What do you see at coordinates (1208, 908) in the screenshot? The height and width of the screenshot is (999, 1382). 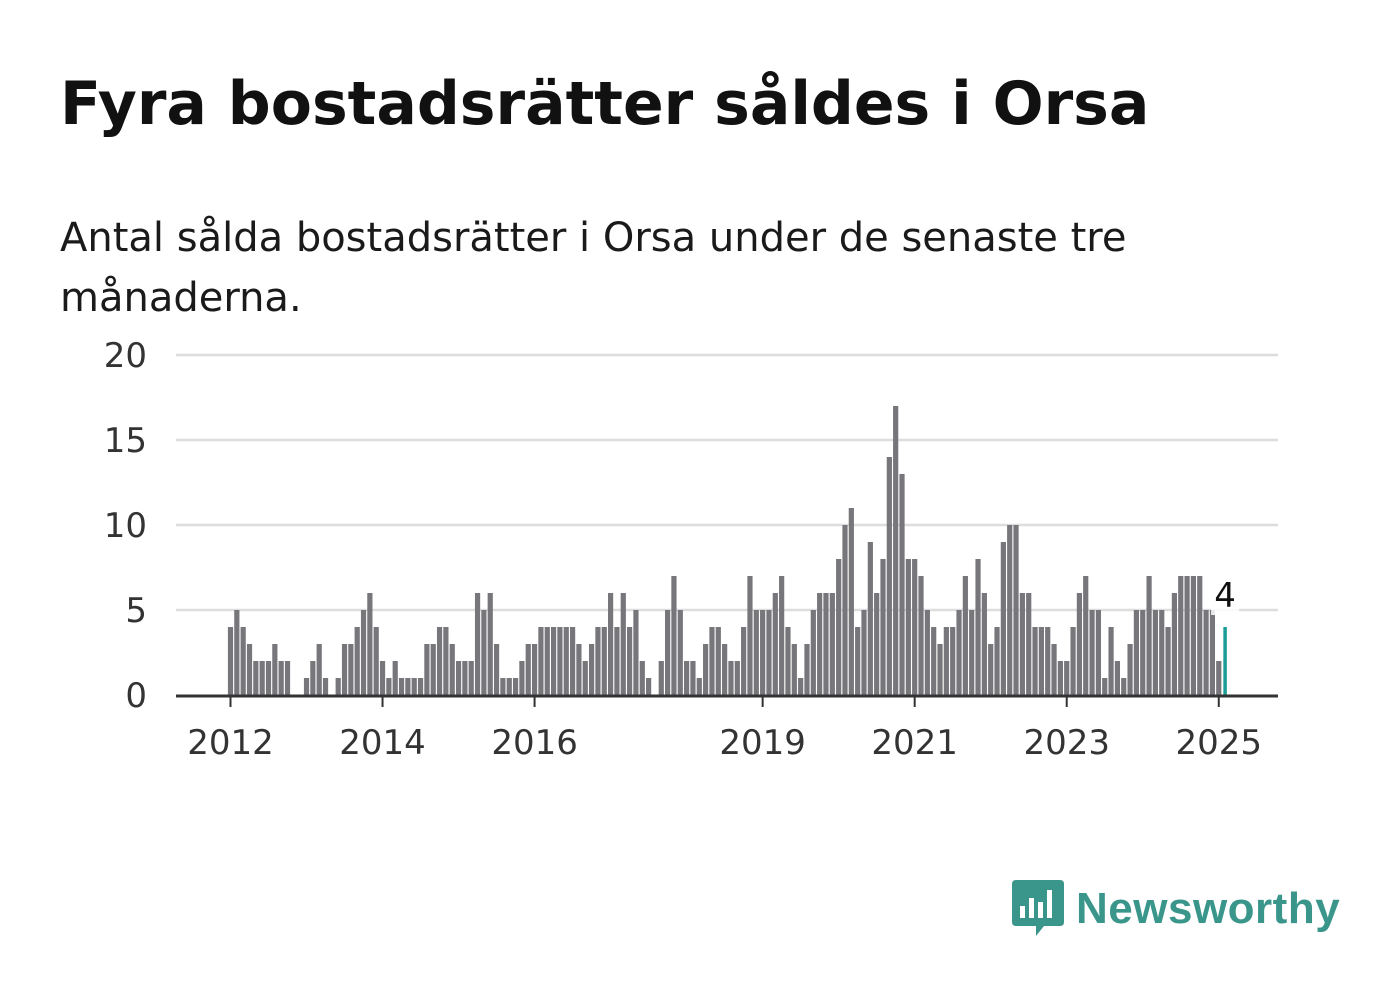 I see `newsworthy-logo-text: Newsworthy` at bounding box center [1208, 908].